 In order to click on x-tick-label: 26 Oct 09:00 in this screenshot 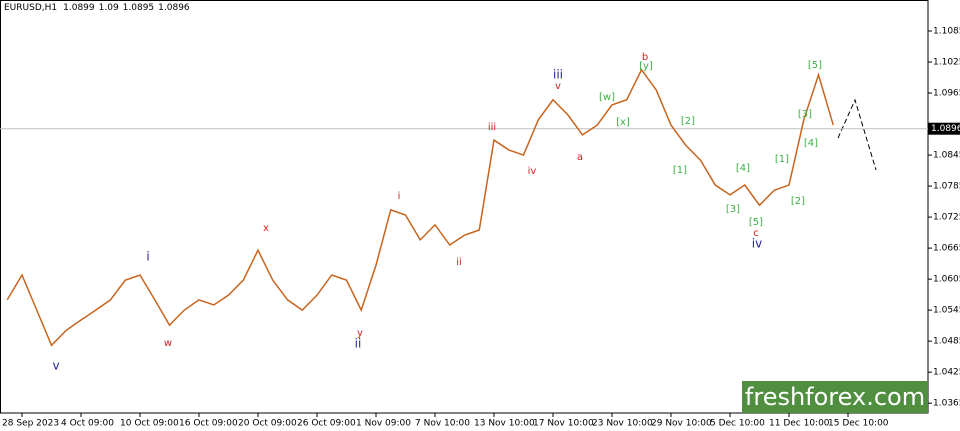, I will do `click(326, 424)`.